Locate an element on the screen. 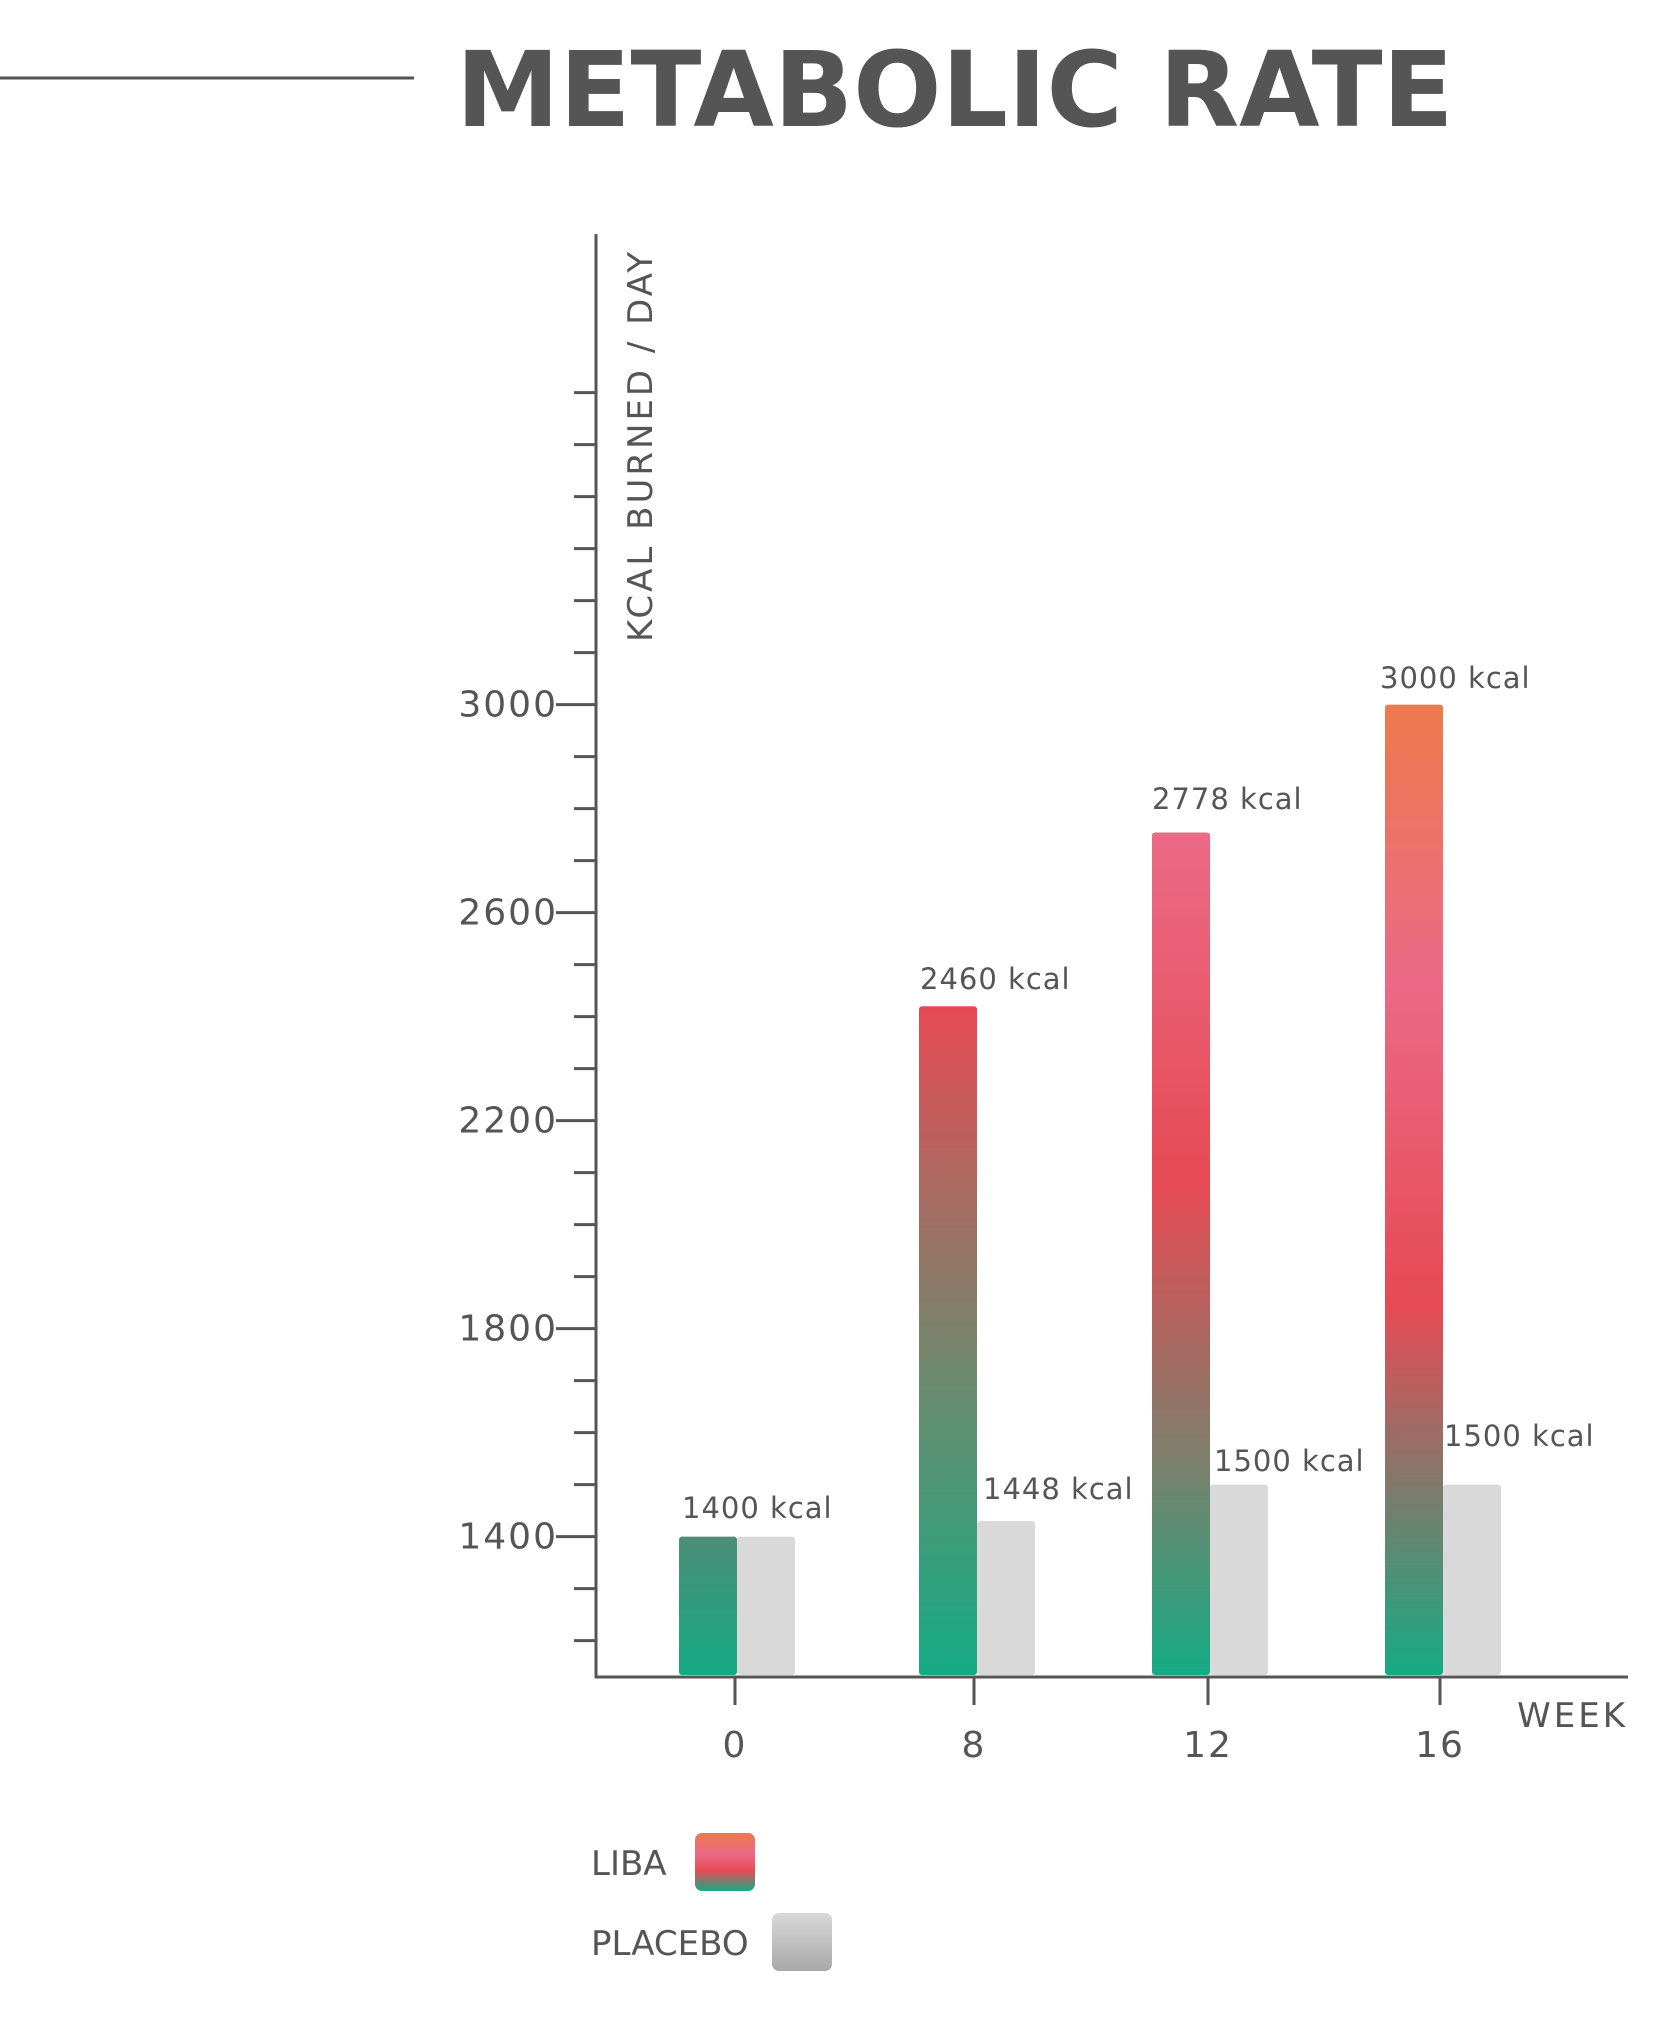 The width and height of the screenshot is (1680, 2028). legend-label-placebo: PLACEBO is located at coordinates (670, 1944).